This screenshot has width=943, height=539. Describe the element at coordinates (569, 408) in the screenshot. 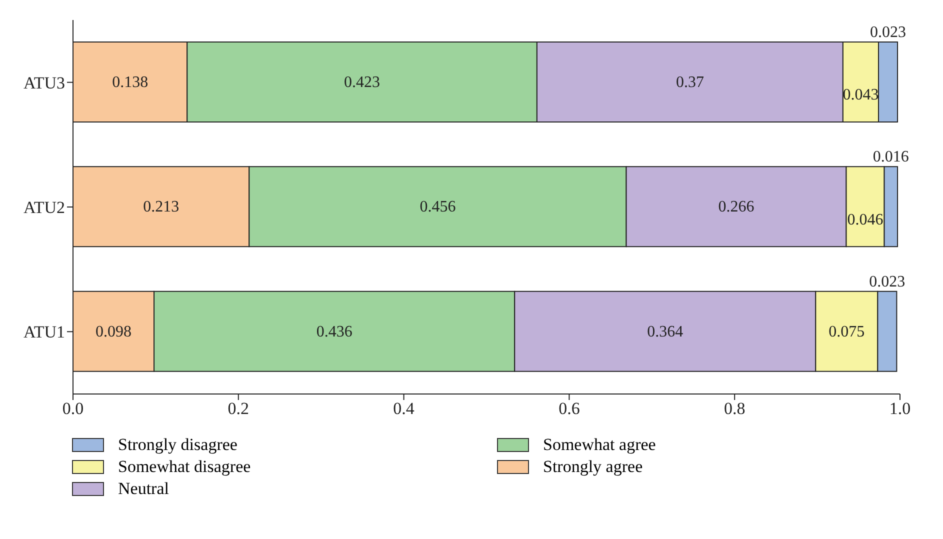

I see `x-tick-label: 0.6` at that location.